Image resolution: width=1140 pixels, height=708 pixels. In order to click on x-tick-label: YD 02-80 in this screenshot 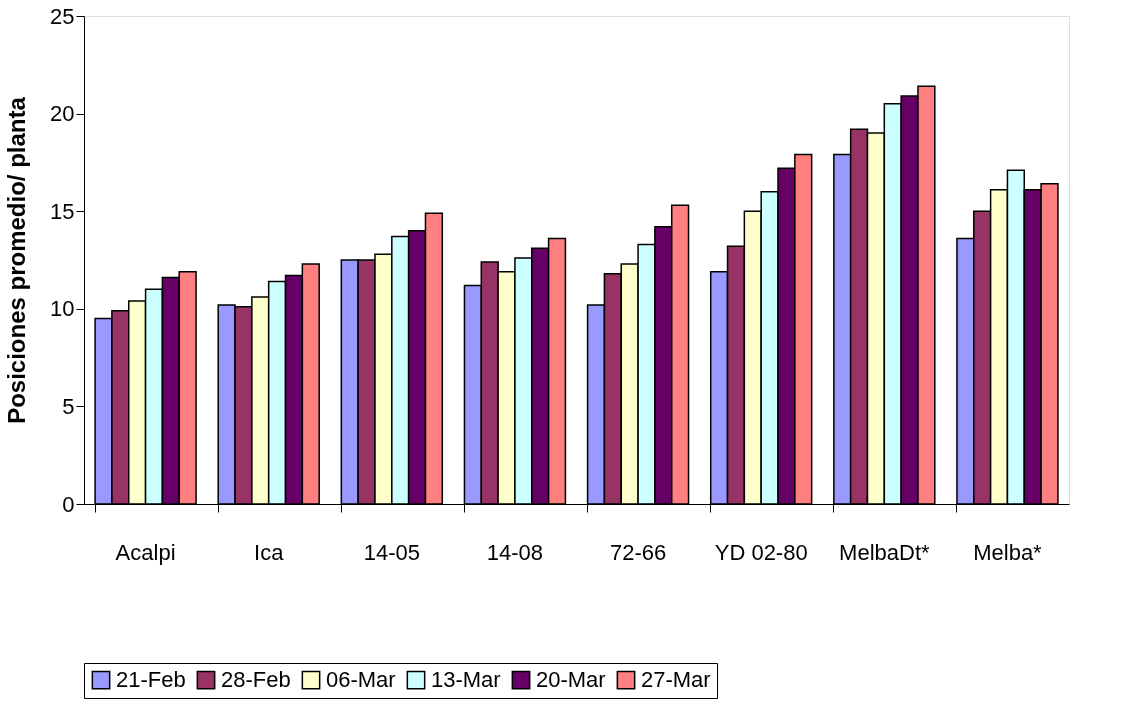, I will do `click(761, 552)`.